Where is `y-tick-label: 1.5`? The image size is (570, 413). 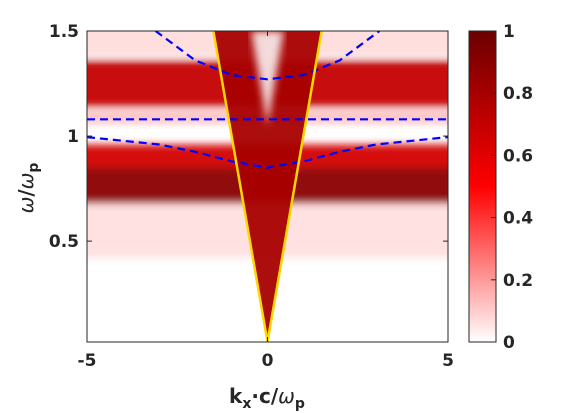 y-tick-label: 1.5 is located at coordinates (64, 32).